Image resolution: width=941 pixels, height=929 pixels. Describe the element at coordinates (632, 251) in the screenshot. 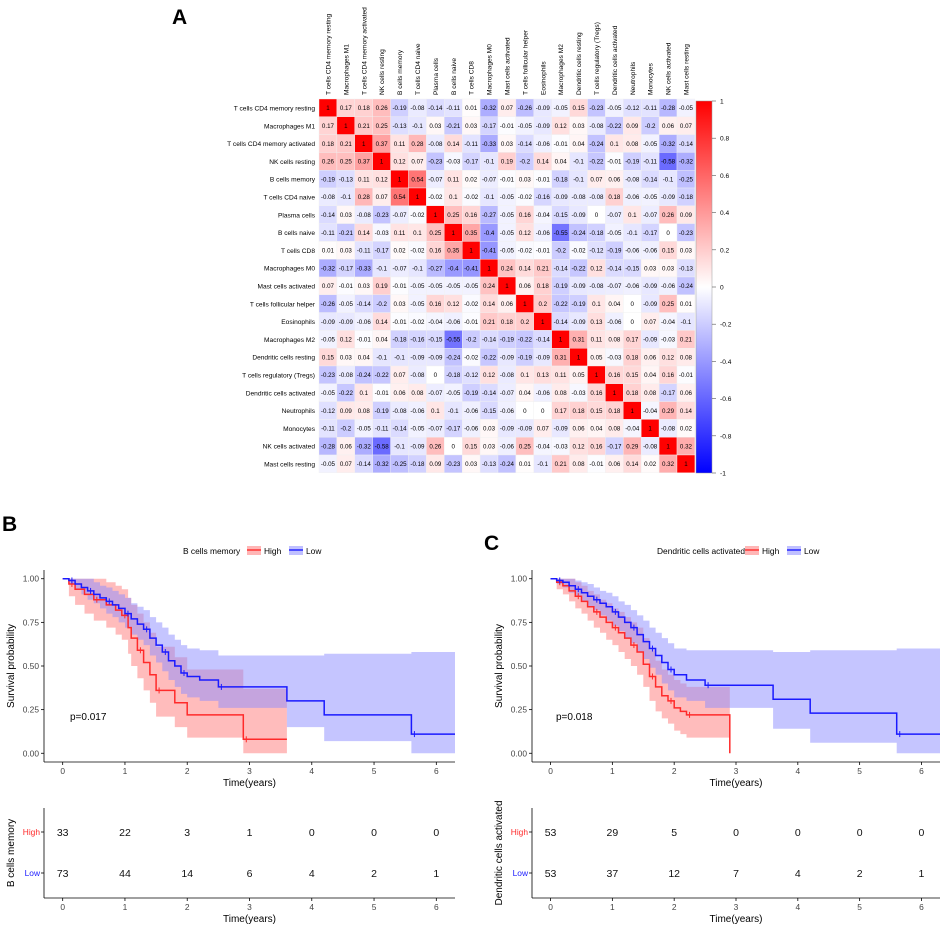

I see `heatmap-cell-value: -0.06` at that location.